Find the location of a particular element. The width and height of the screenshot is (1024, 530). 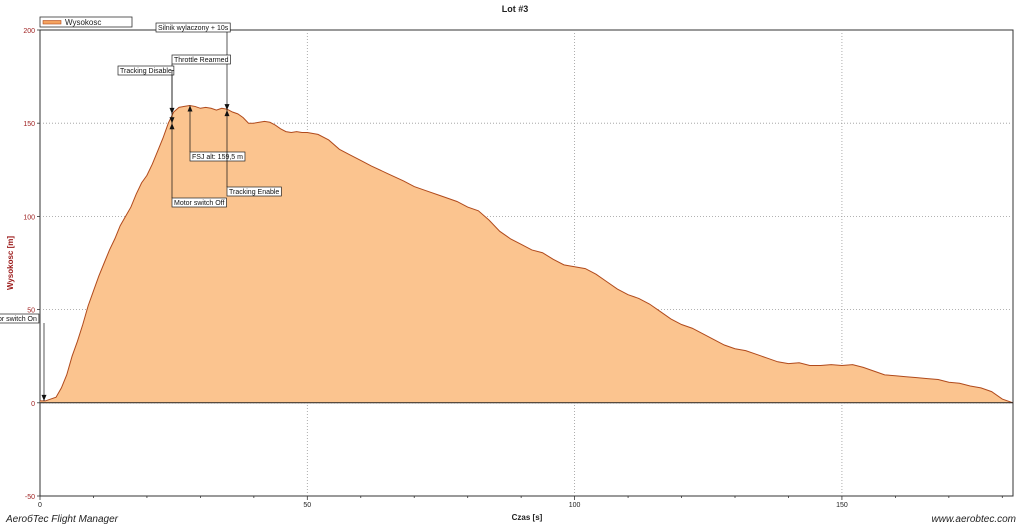

annotation-label: Motor switch Off is located at coordinates (199, 203).